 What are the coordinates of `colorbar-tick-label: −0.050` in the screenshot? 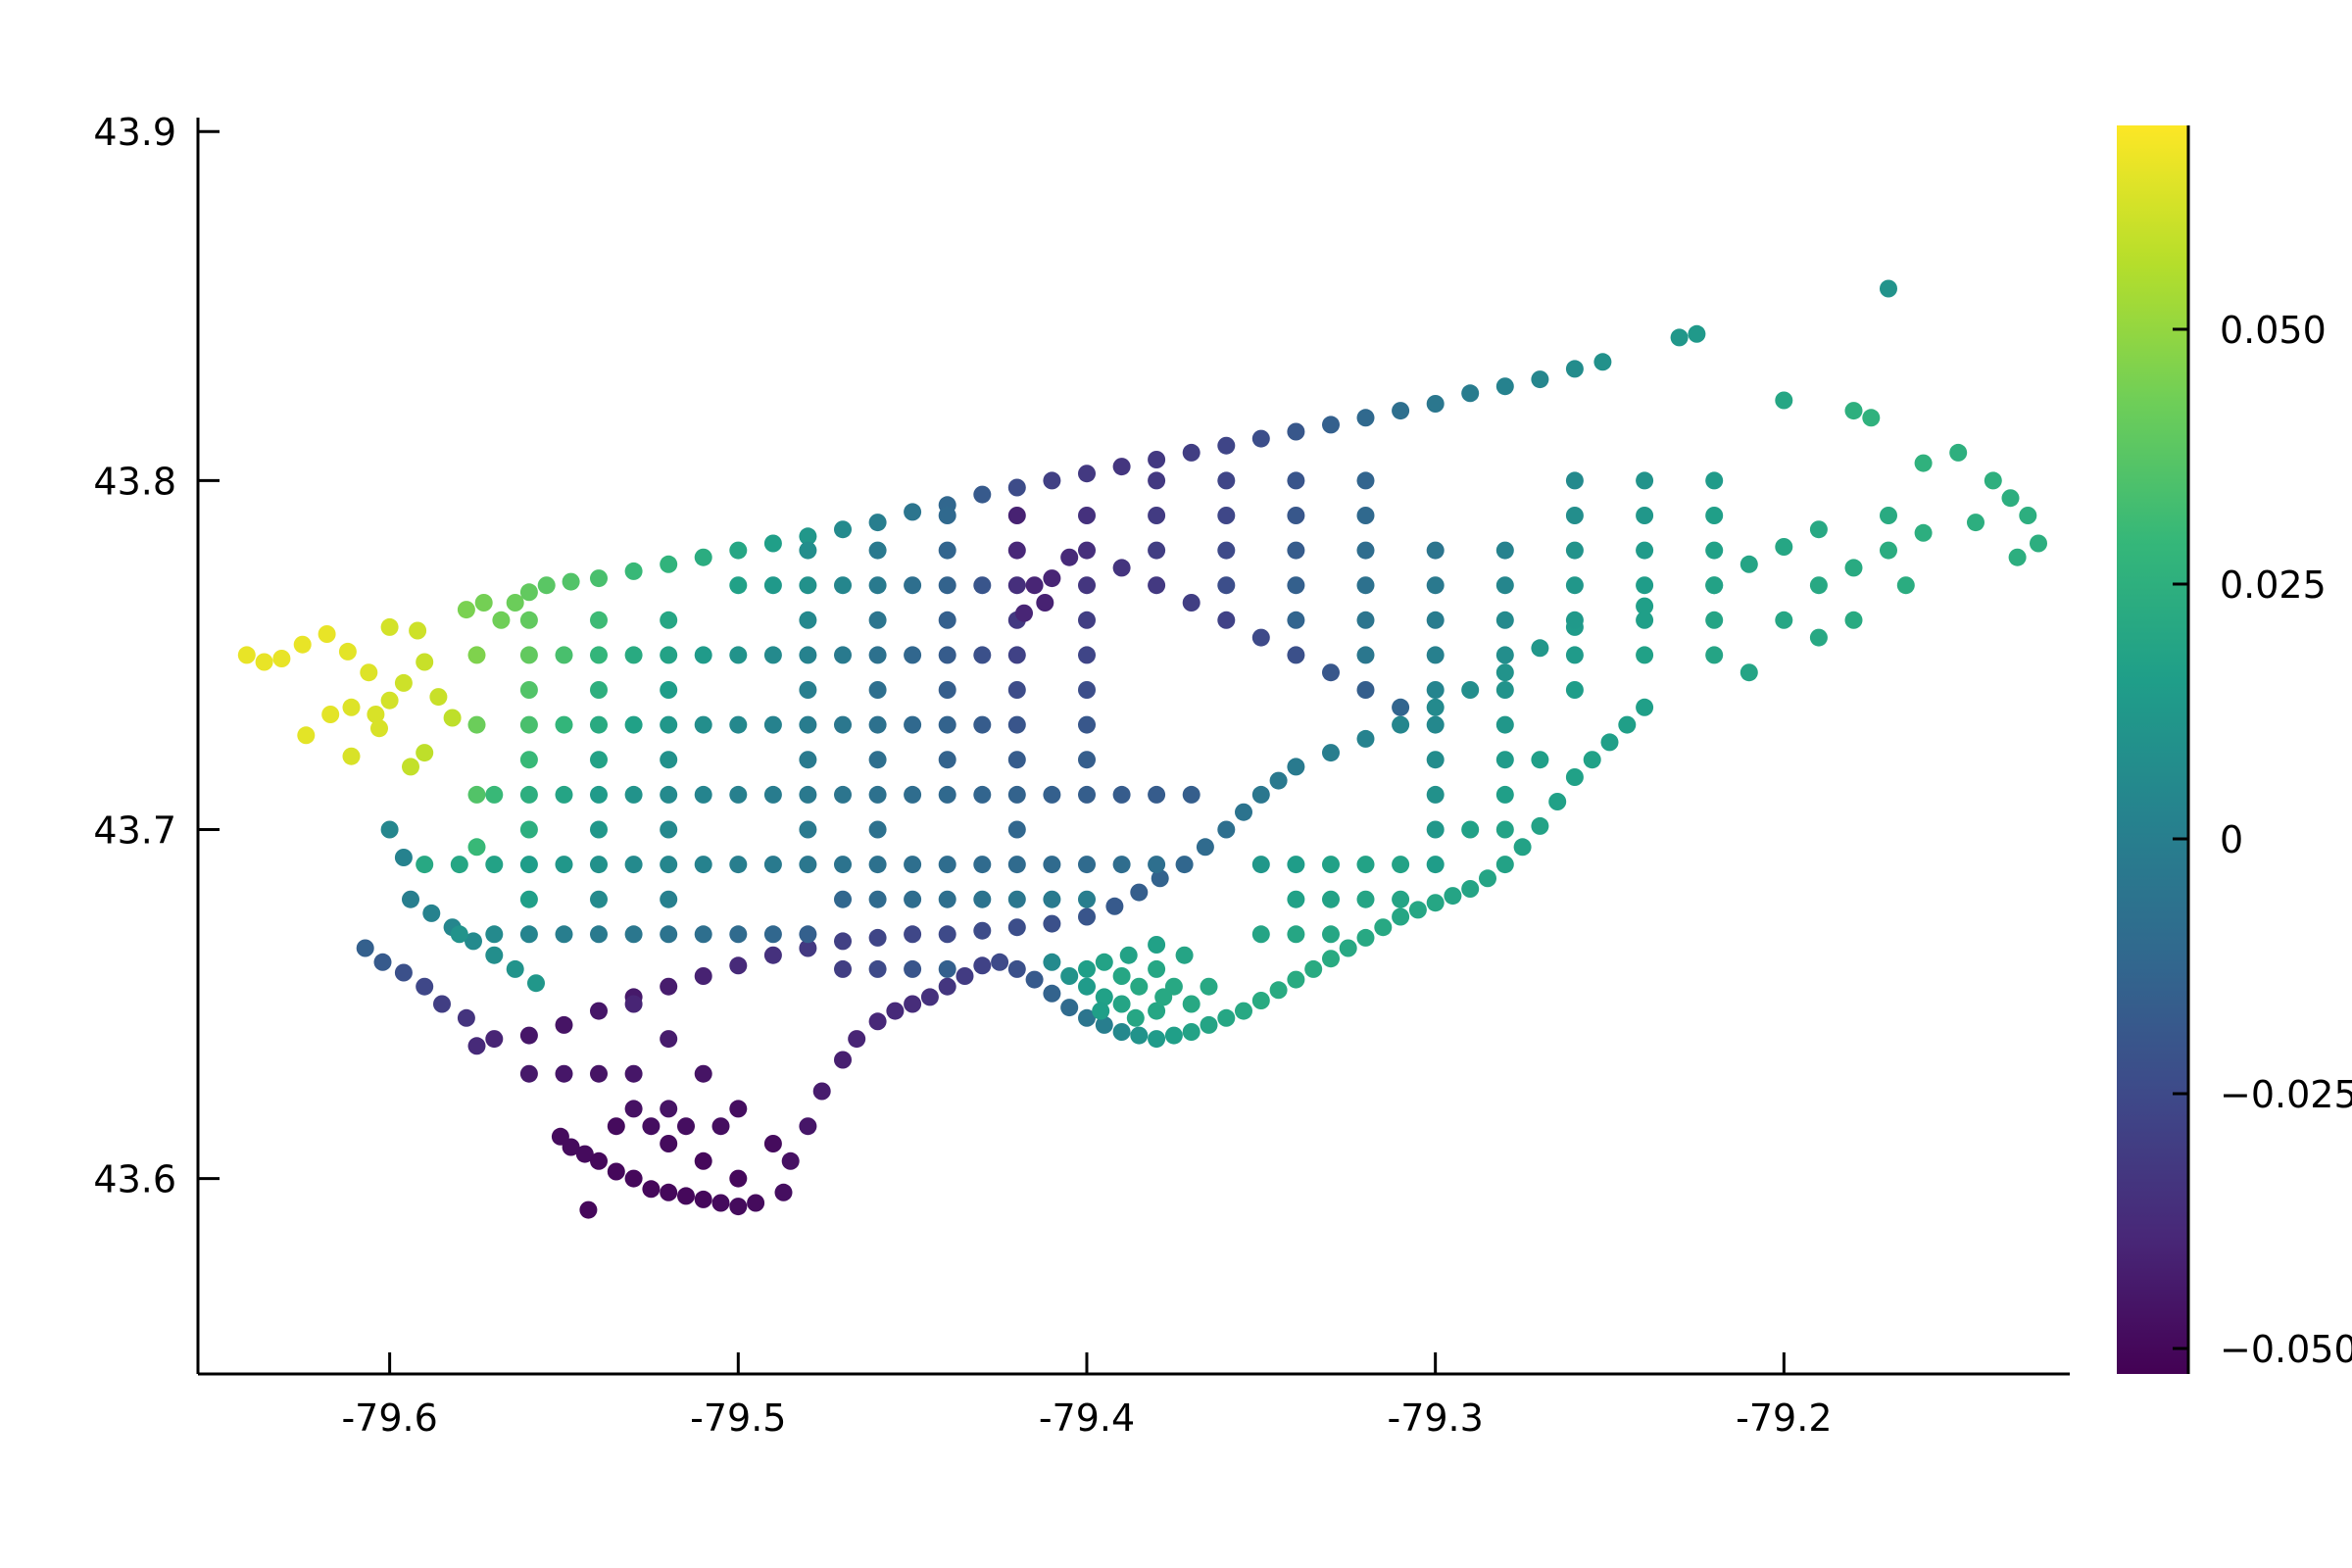 It's located at (2286, 1349).